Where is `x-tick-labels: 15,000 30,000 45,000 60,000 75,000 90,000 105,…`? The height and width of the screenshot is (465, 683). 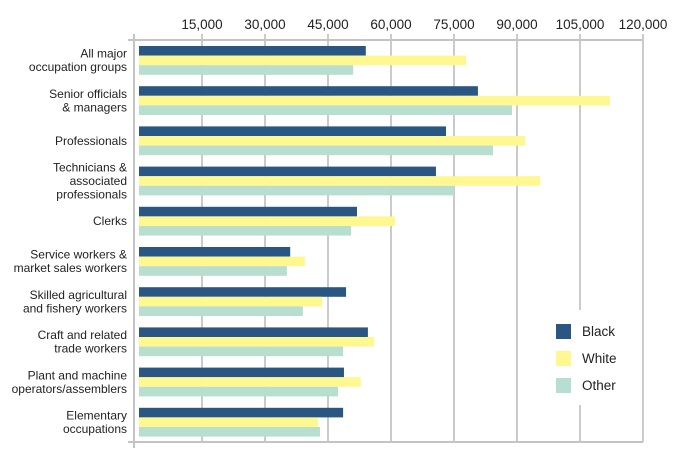 x-tick-labels: 15,000 30,000 45,000 60,000 75,000 90,000 105,… is located at coordinates (424, 24).